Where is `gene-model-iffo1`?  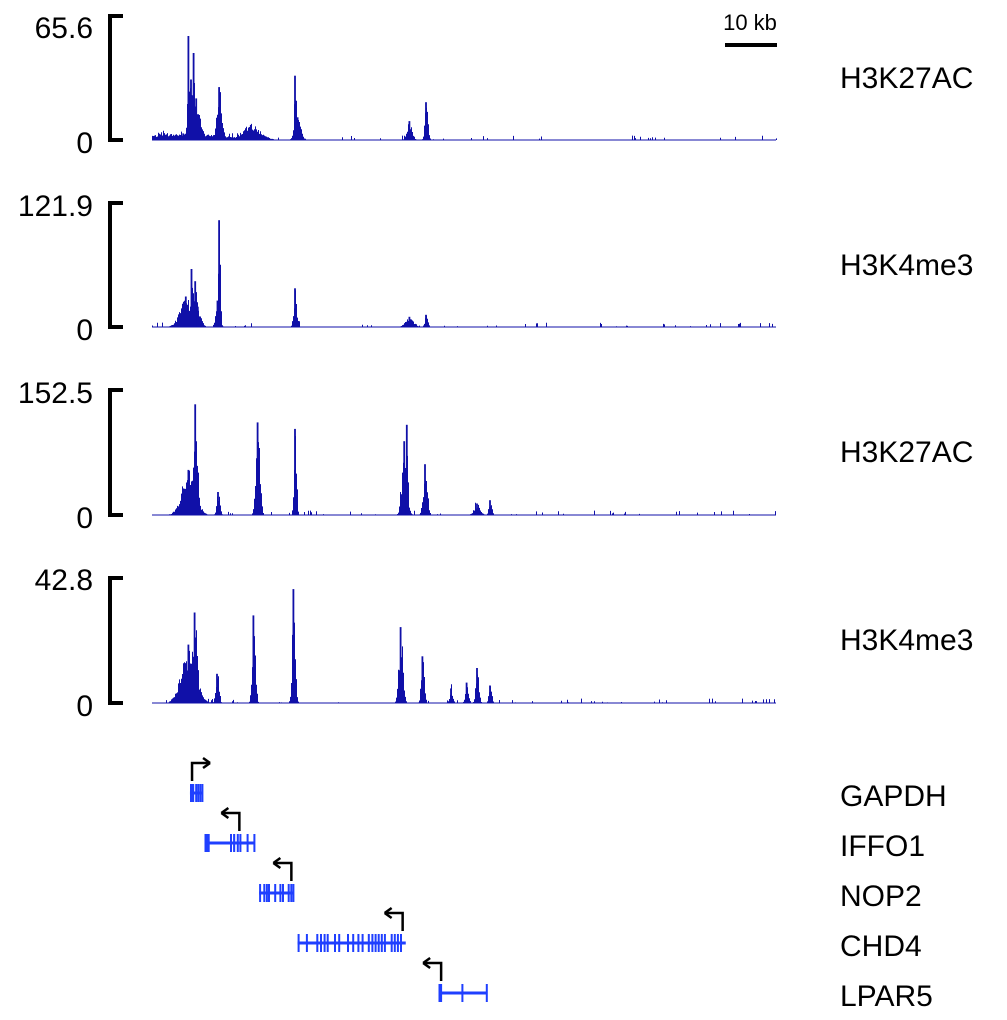
gene-model-iffo1 is located at coordinates (230, 829).